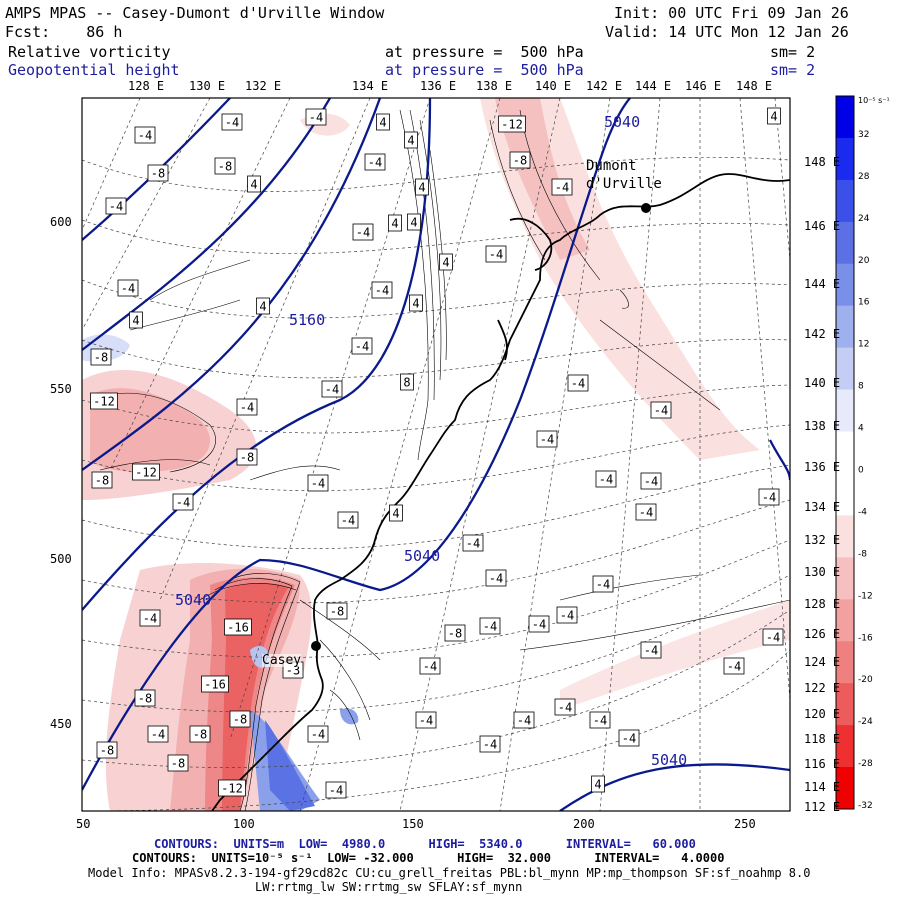  What do you see at coordinates (864, 177) in the screenshot?
I see `colorbar-tick-label: 28` at bounding box center [864, 177].